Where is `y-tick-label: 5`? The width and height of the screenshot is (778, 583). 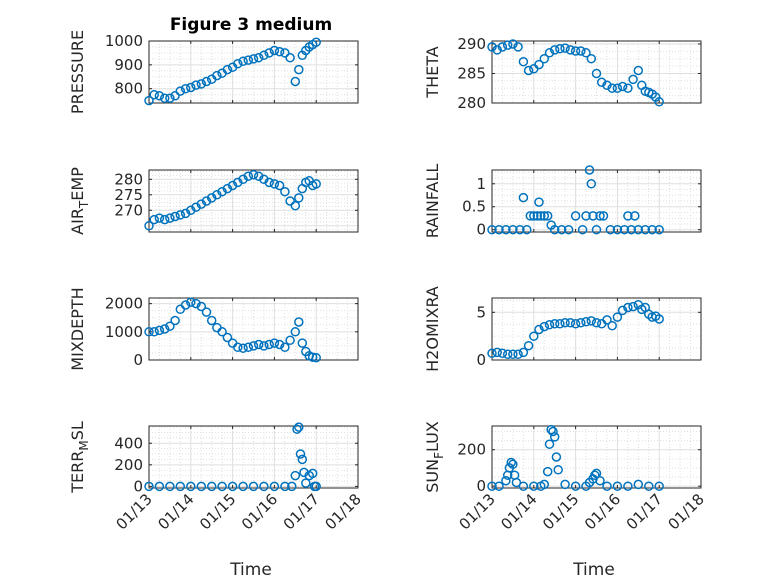 y-tick-label: 5 is located at coordinates (481, 312).